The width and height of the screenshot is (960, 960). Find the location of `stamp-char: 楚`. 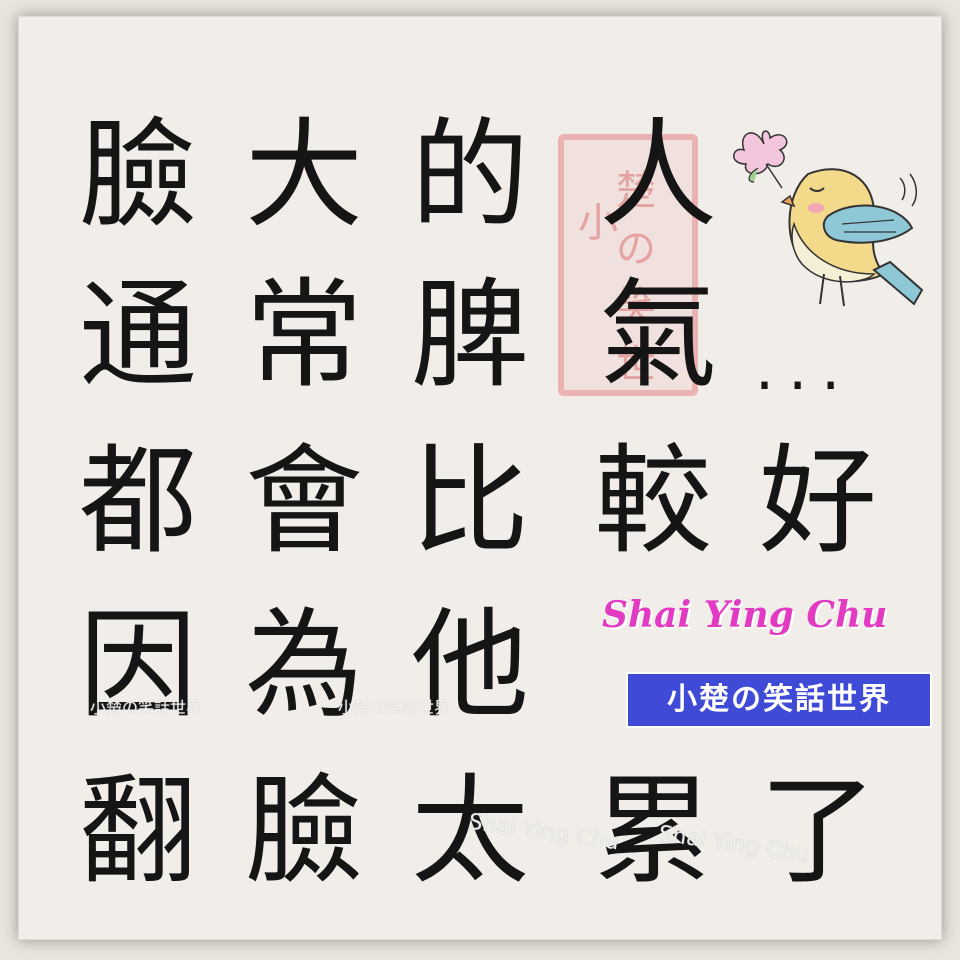

stamp-char: 楚 is located at coordinates (636, 191).